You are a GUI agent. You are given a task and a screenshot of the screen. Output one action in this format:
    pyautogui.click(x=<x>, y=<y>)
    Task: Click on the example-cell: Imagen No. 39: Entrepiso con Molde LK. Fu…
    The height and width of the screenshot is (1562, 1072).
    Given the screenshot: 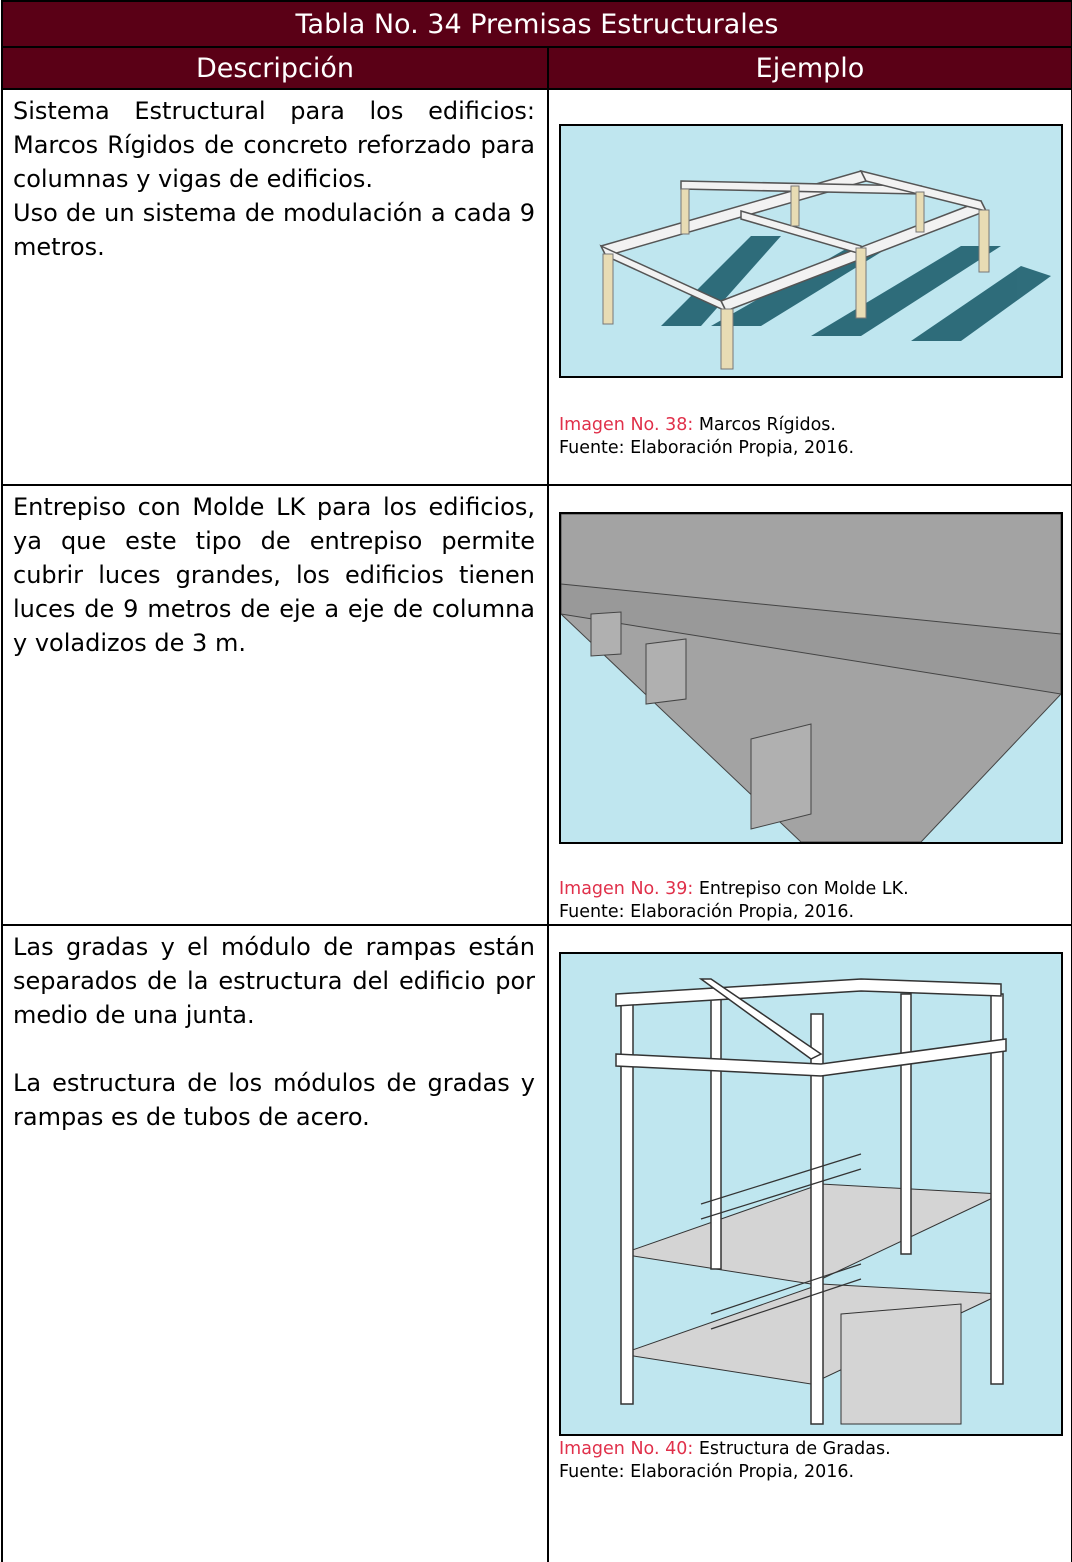 What is the action you would take?
    pyautogui.click(x=809, y=705)
    